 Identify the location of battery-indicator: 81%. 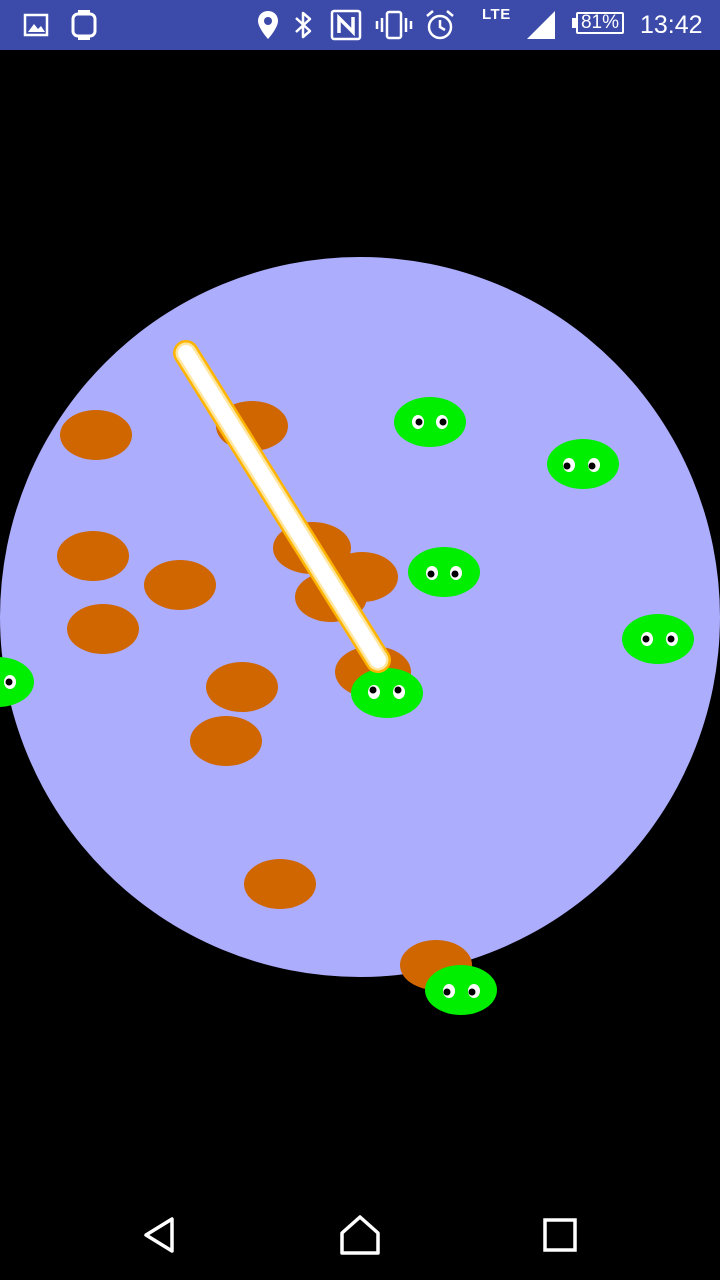
(600, 25).